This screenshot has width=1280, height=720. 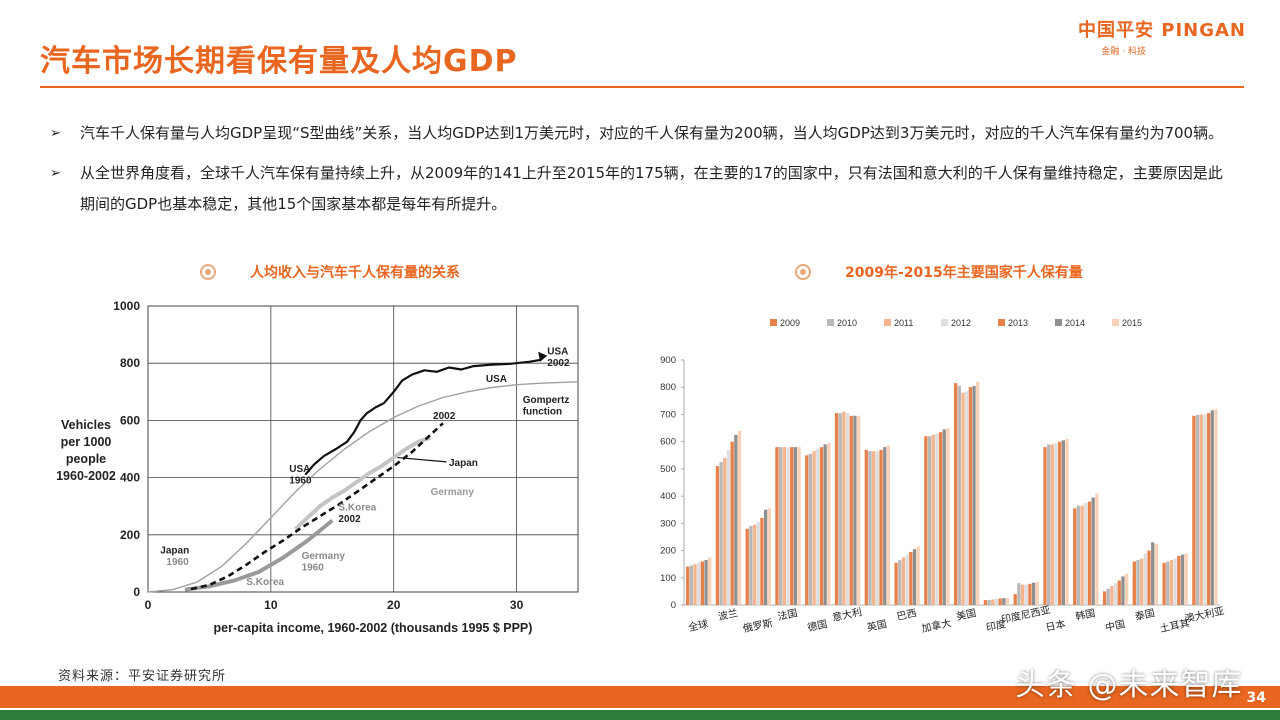 I want to click on x-category-label: 全球, so click(x=698, y=625).